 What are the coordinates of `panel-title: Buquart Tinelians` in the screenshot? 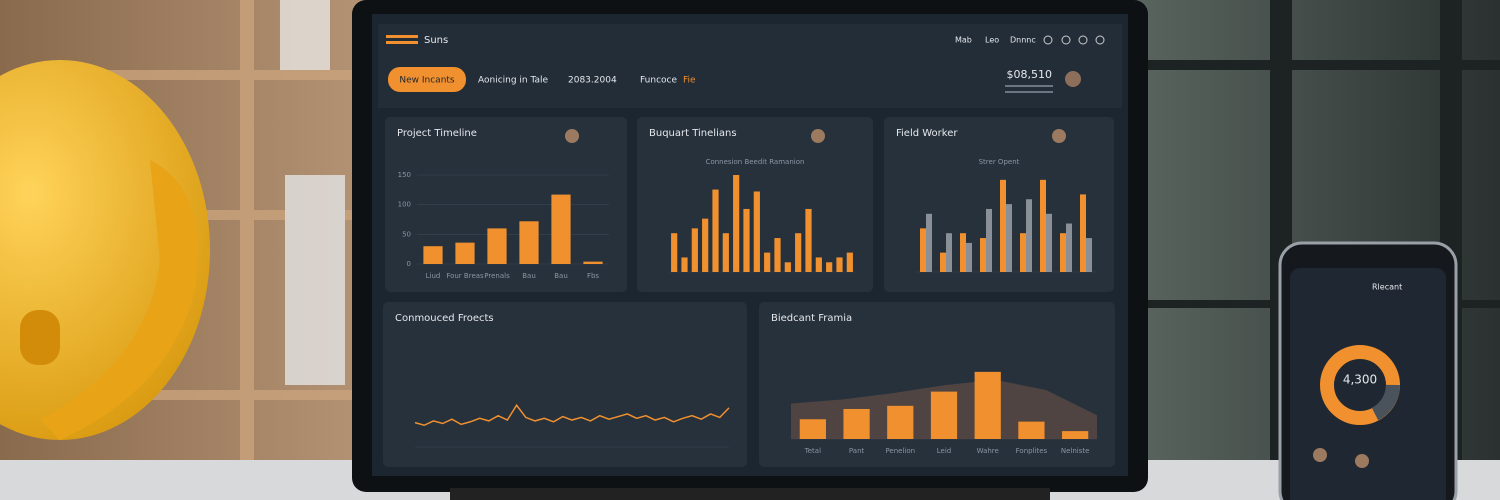 It's located at (693, 133).